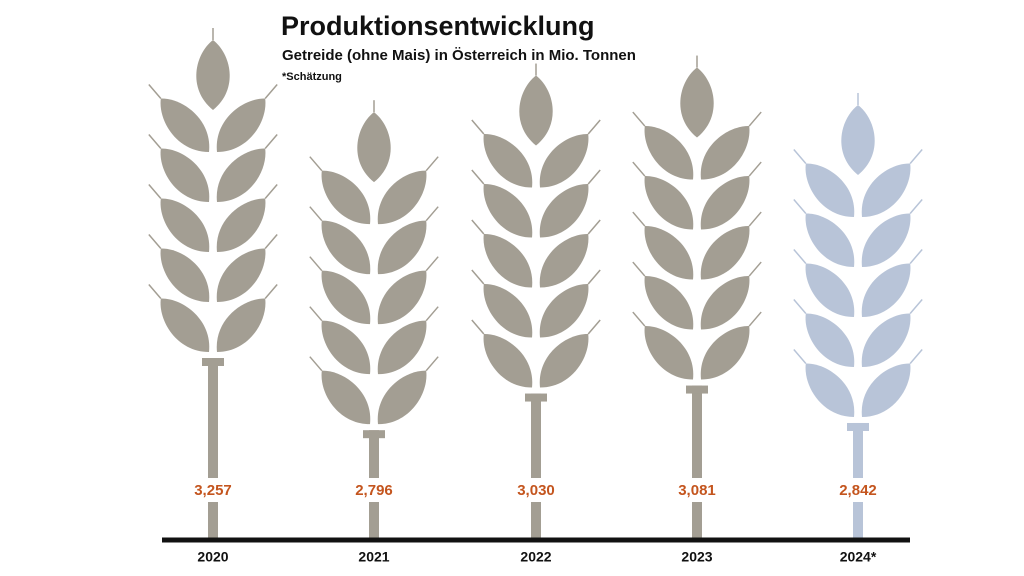 The image size is (1024, 576). What do you see at coordinates (213, 448) in the screenshot?
I see `stem` at bounding box center [213, 448].